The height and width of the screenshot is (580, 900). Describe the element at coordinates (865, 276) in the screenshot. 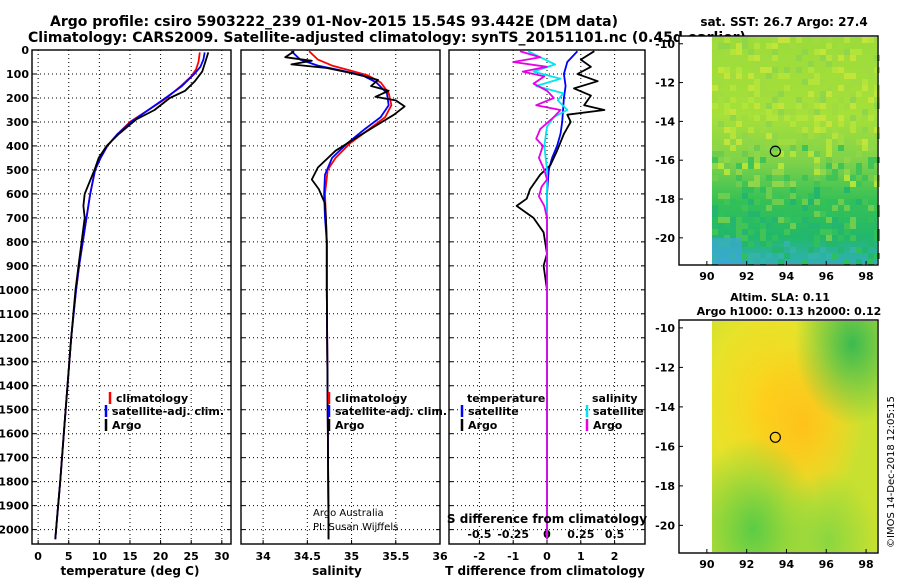

I see `map-x-tick-label: 98` at that location.